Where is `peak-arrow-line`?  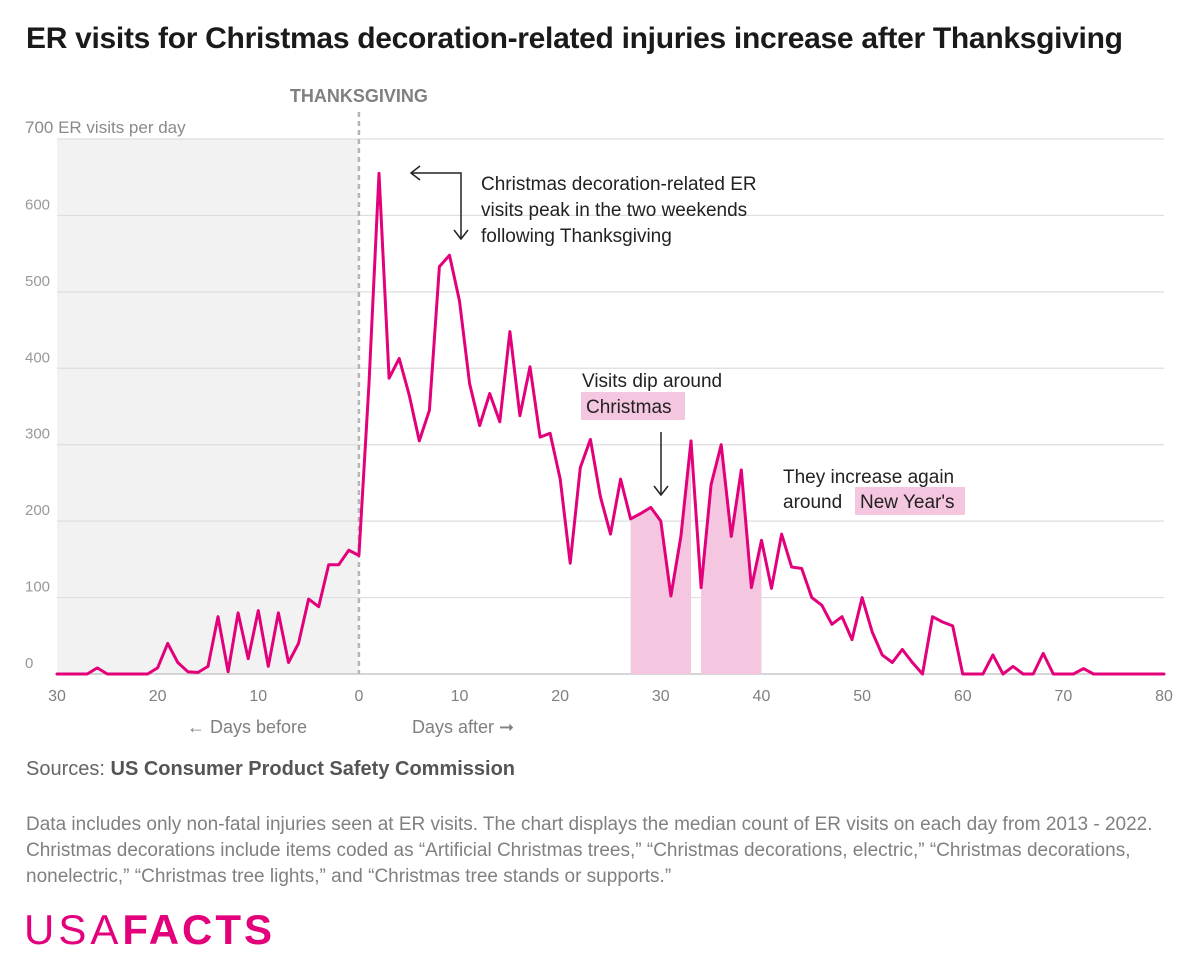 peak-arrow-line is located at coordinates (437, 205).